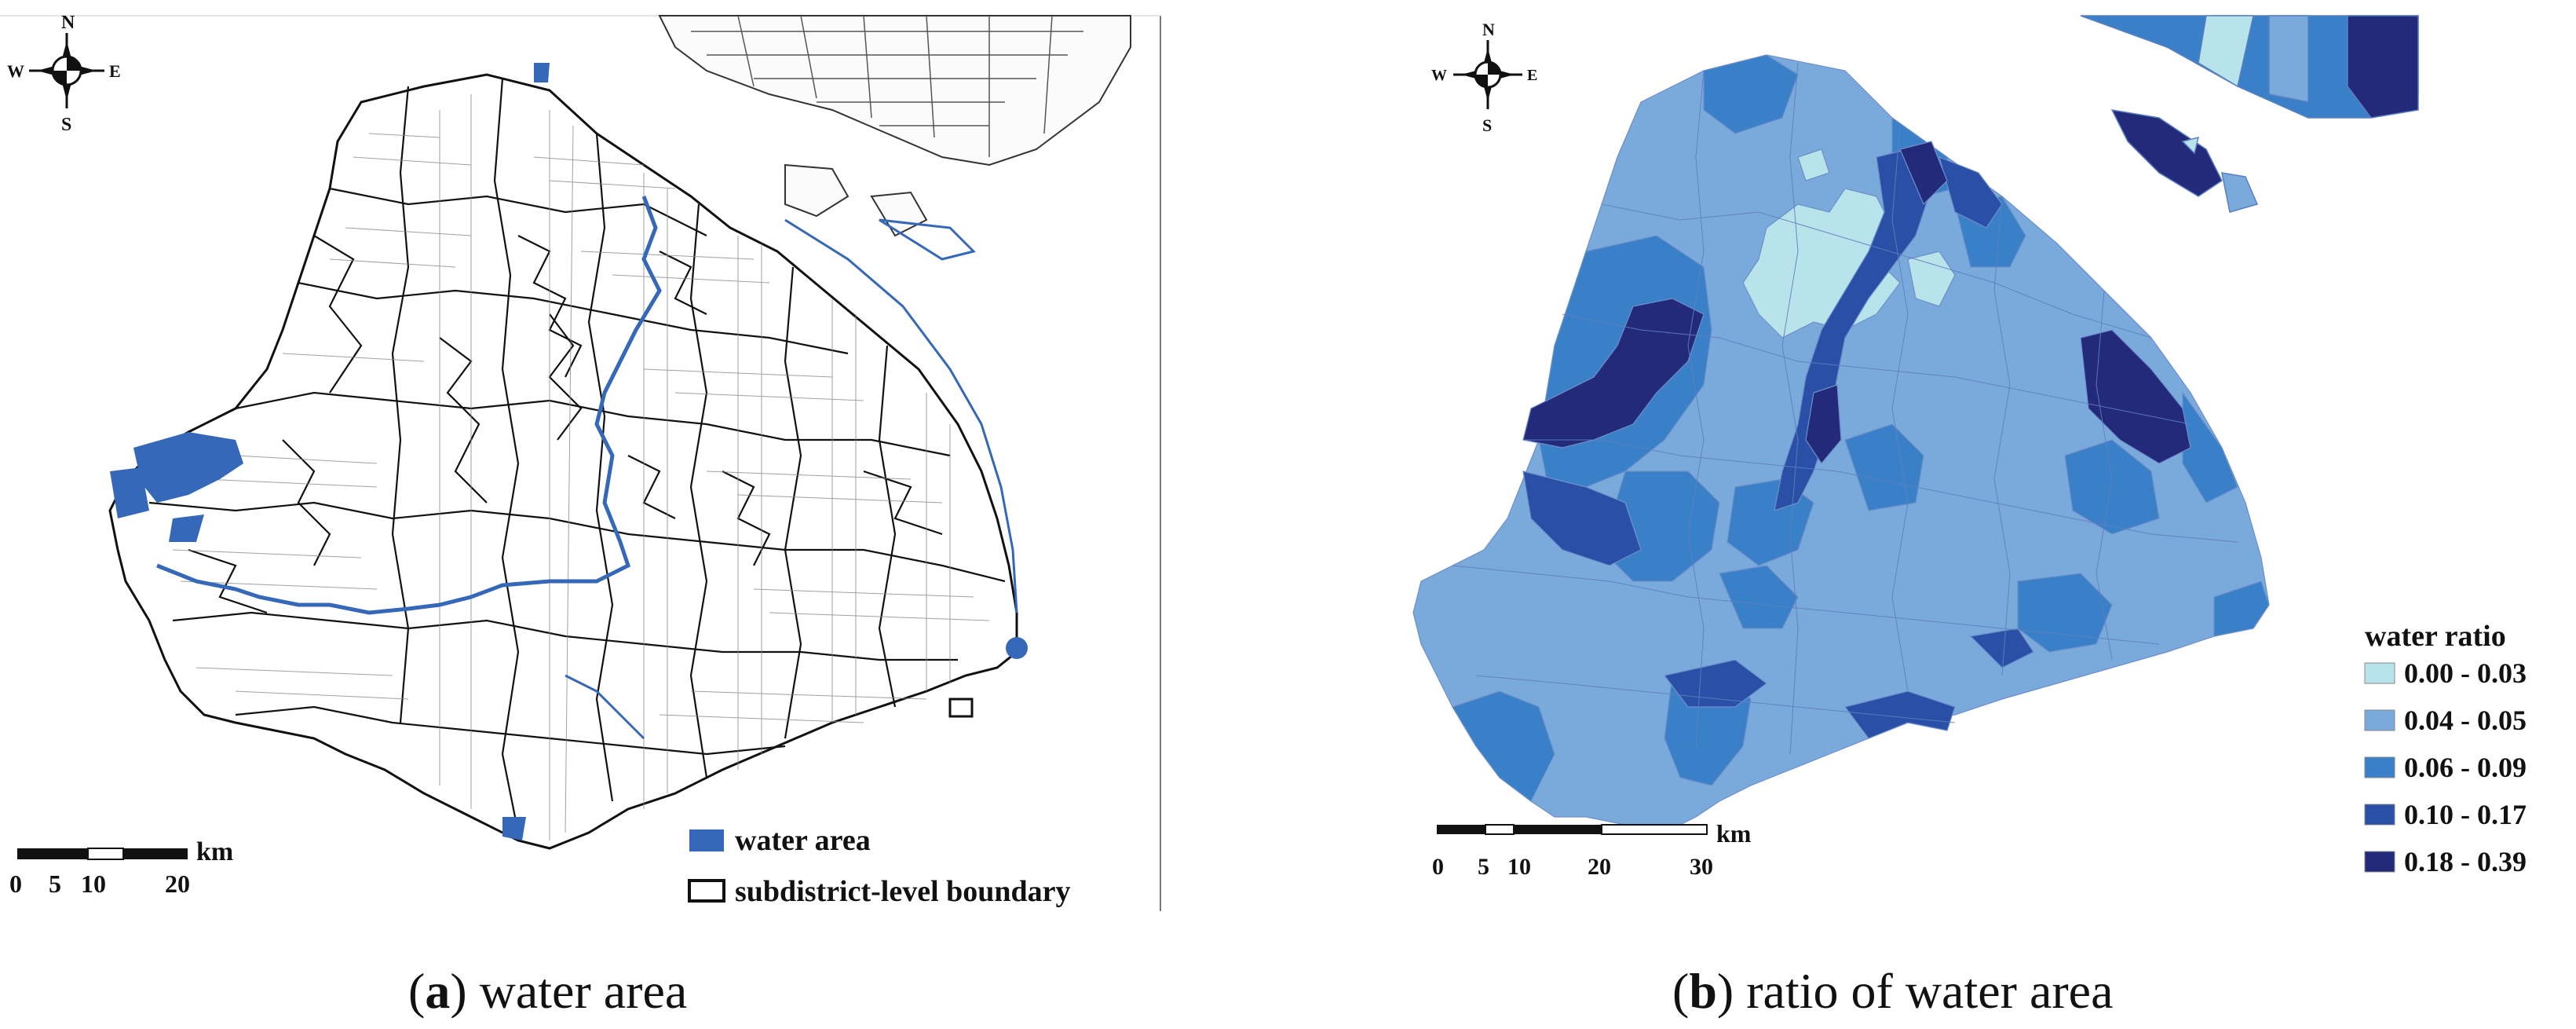 The image size is (2576, 1029). What do you see at coordinates (1438, 867) in the screenshot?
I see `scale-b-tick: 0` at bounding box center [1438, 867].